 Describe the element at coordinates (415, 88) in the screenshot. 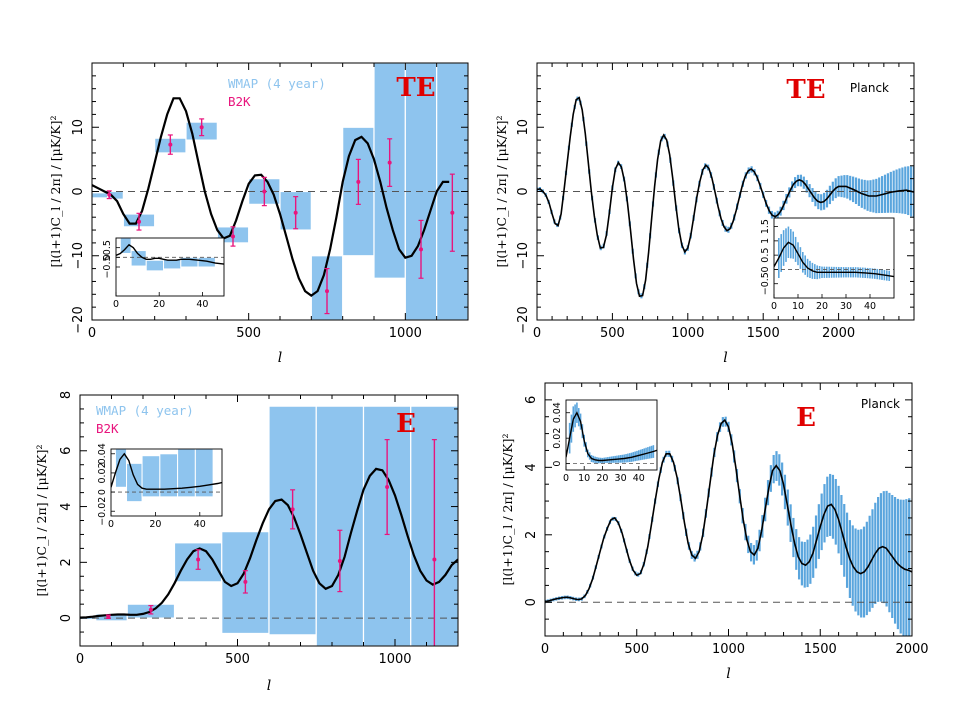

I see `spectrum-label: TE` at that location.